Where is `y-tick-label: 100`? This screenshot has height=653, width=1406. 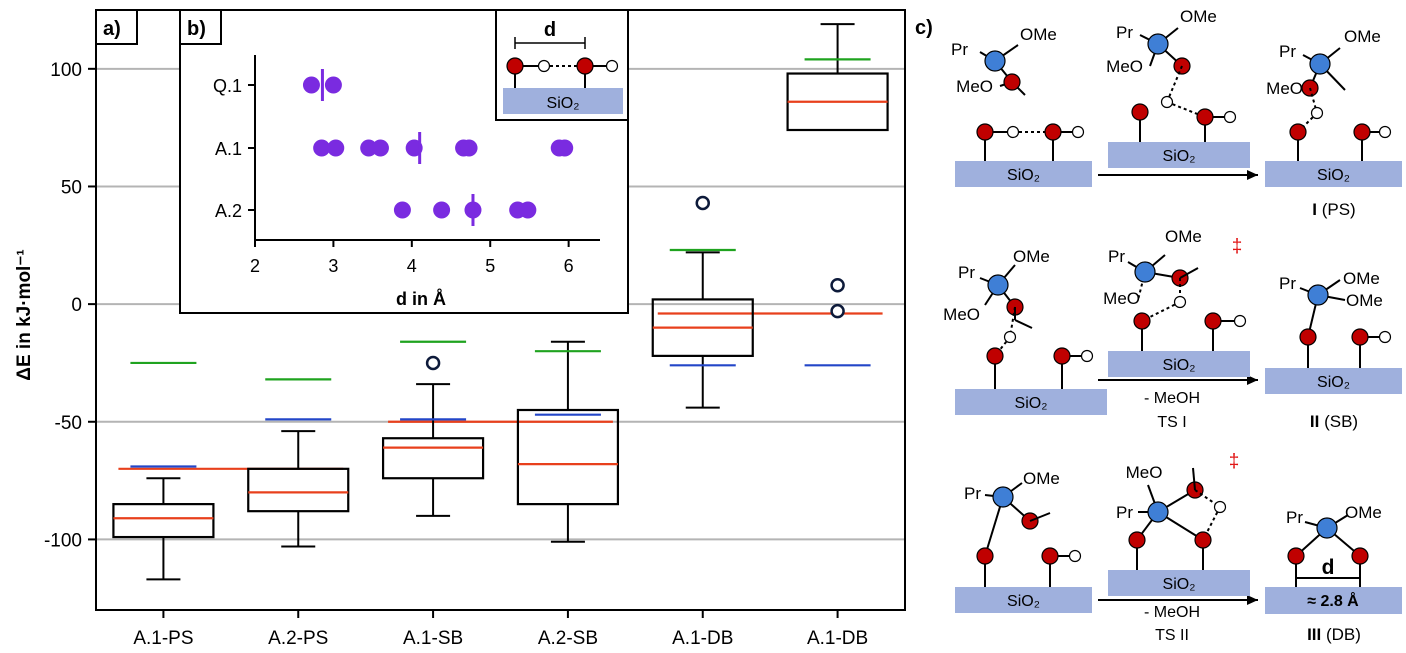
y-tick-label: 100 is located at coordinates (66, 70).